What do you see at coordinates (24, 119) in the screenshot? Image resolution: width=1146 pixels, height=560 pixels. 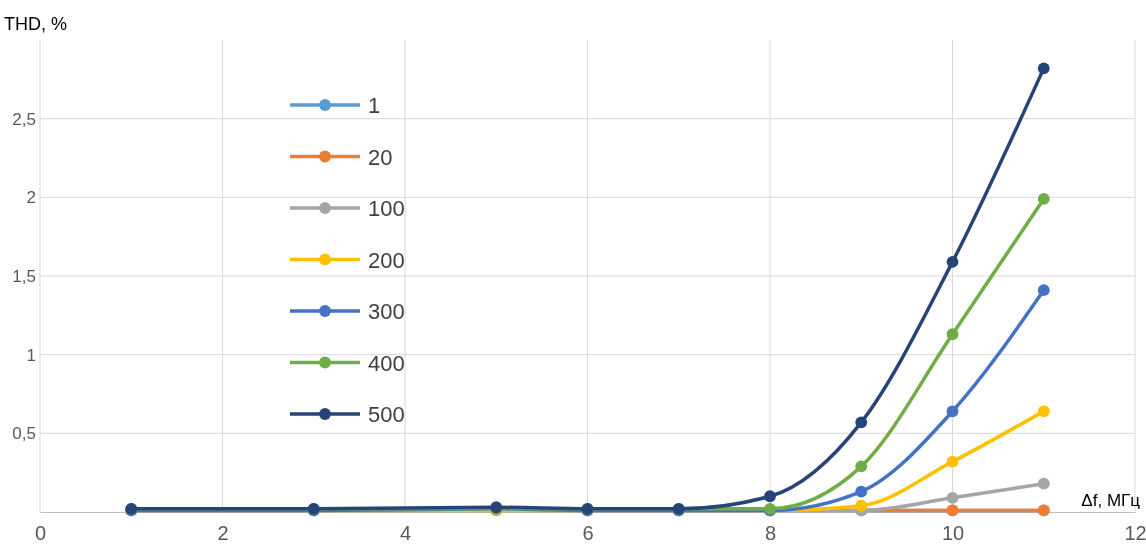 I see `y-tick-label: 2,5` at bounding box center [24, 119].